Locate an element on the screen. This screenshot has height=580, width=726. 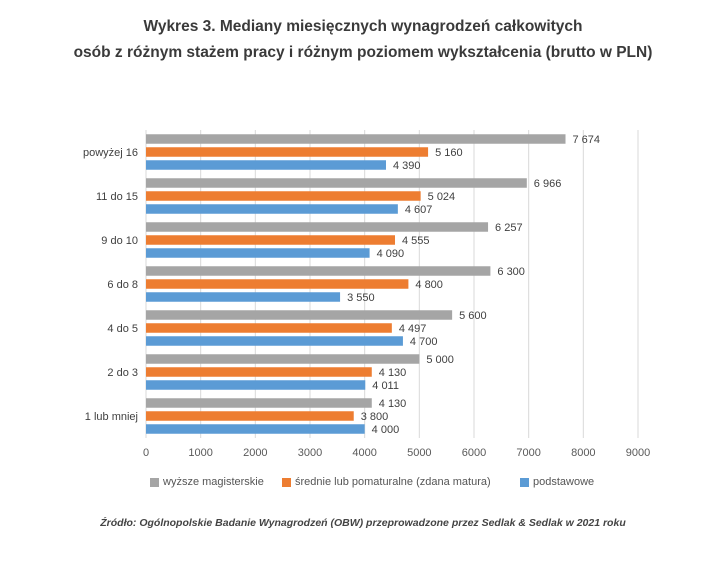
data-label: 5 024 is located at coordinates (442, 197).